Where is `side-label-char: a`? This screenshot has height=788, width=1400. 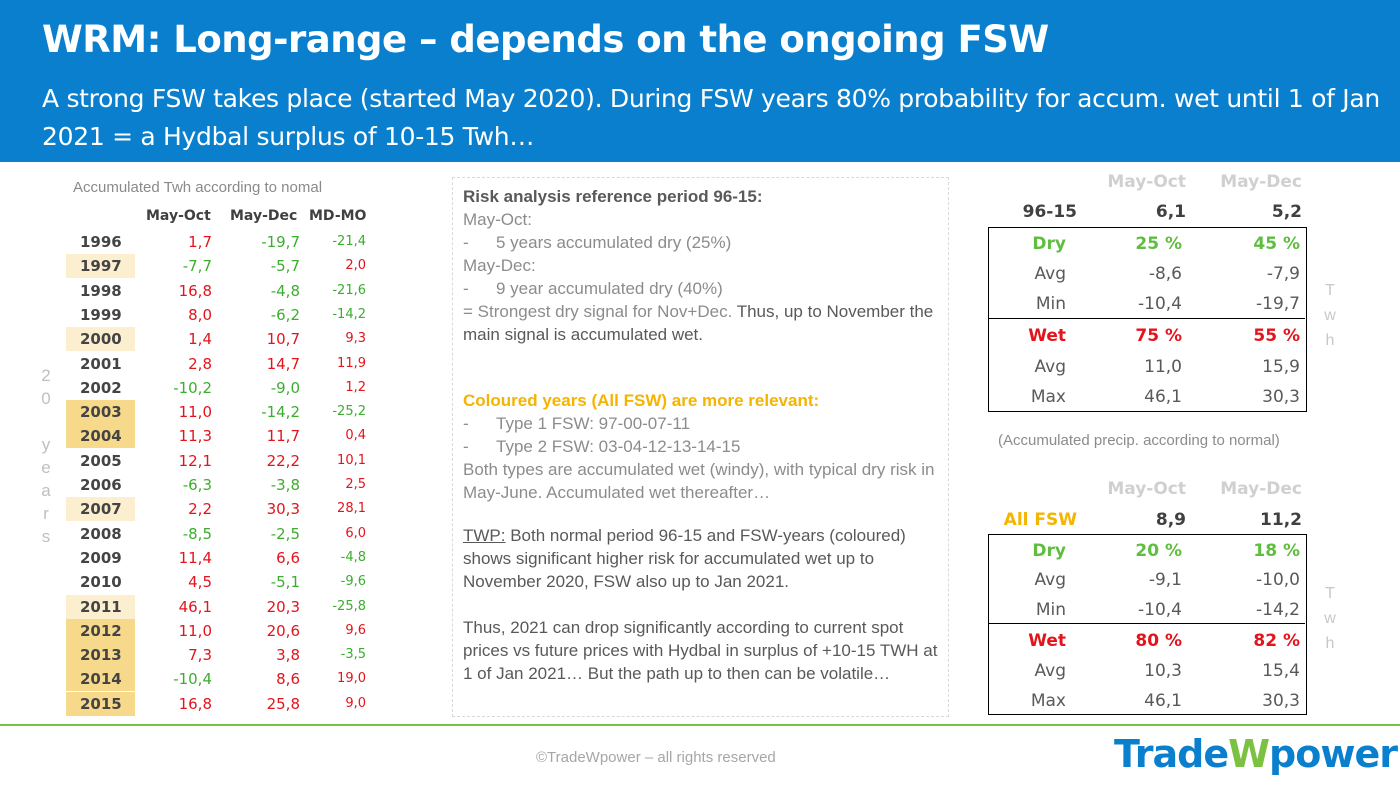
side-label-char: a is located at coordinates (46, 490).